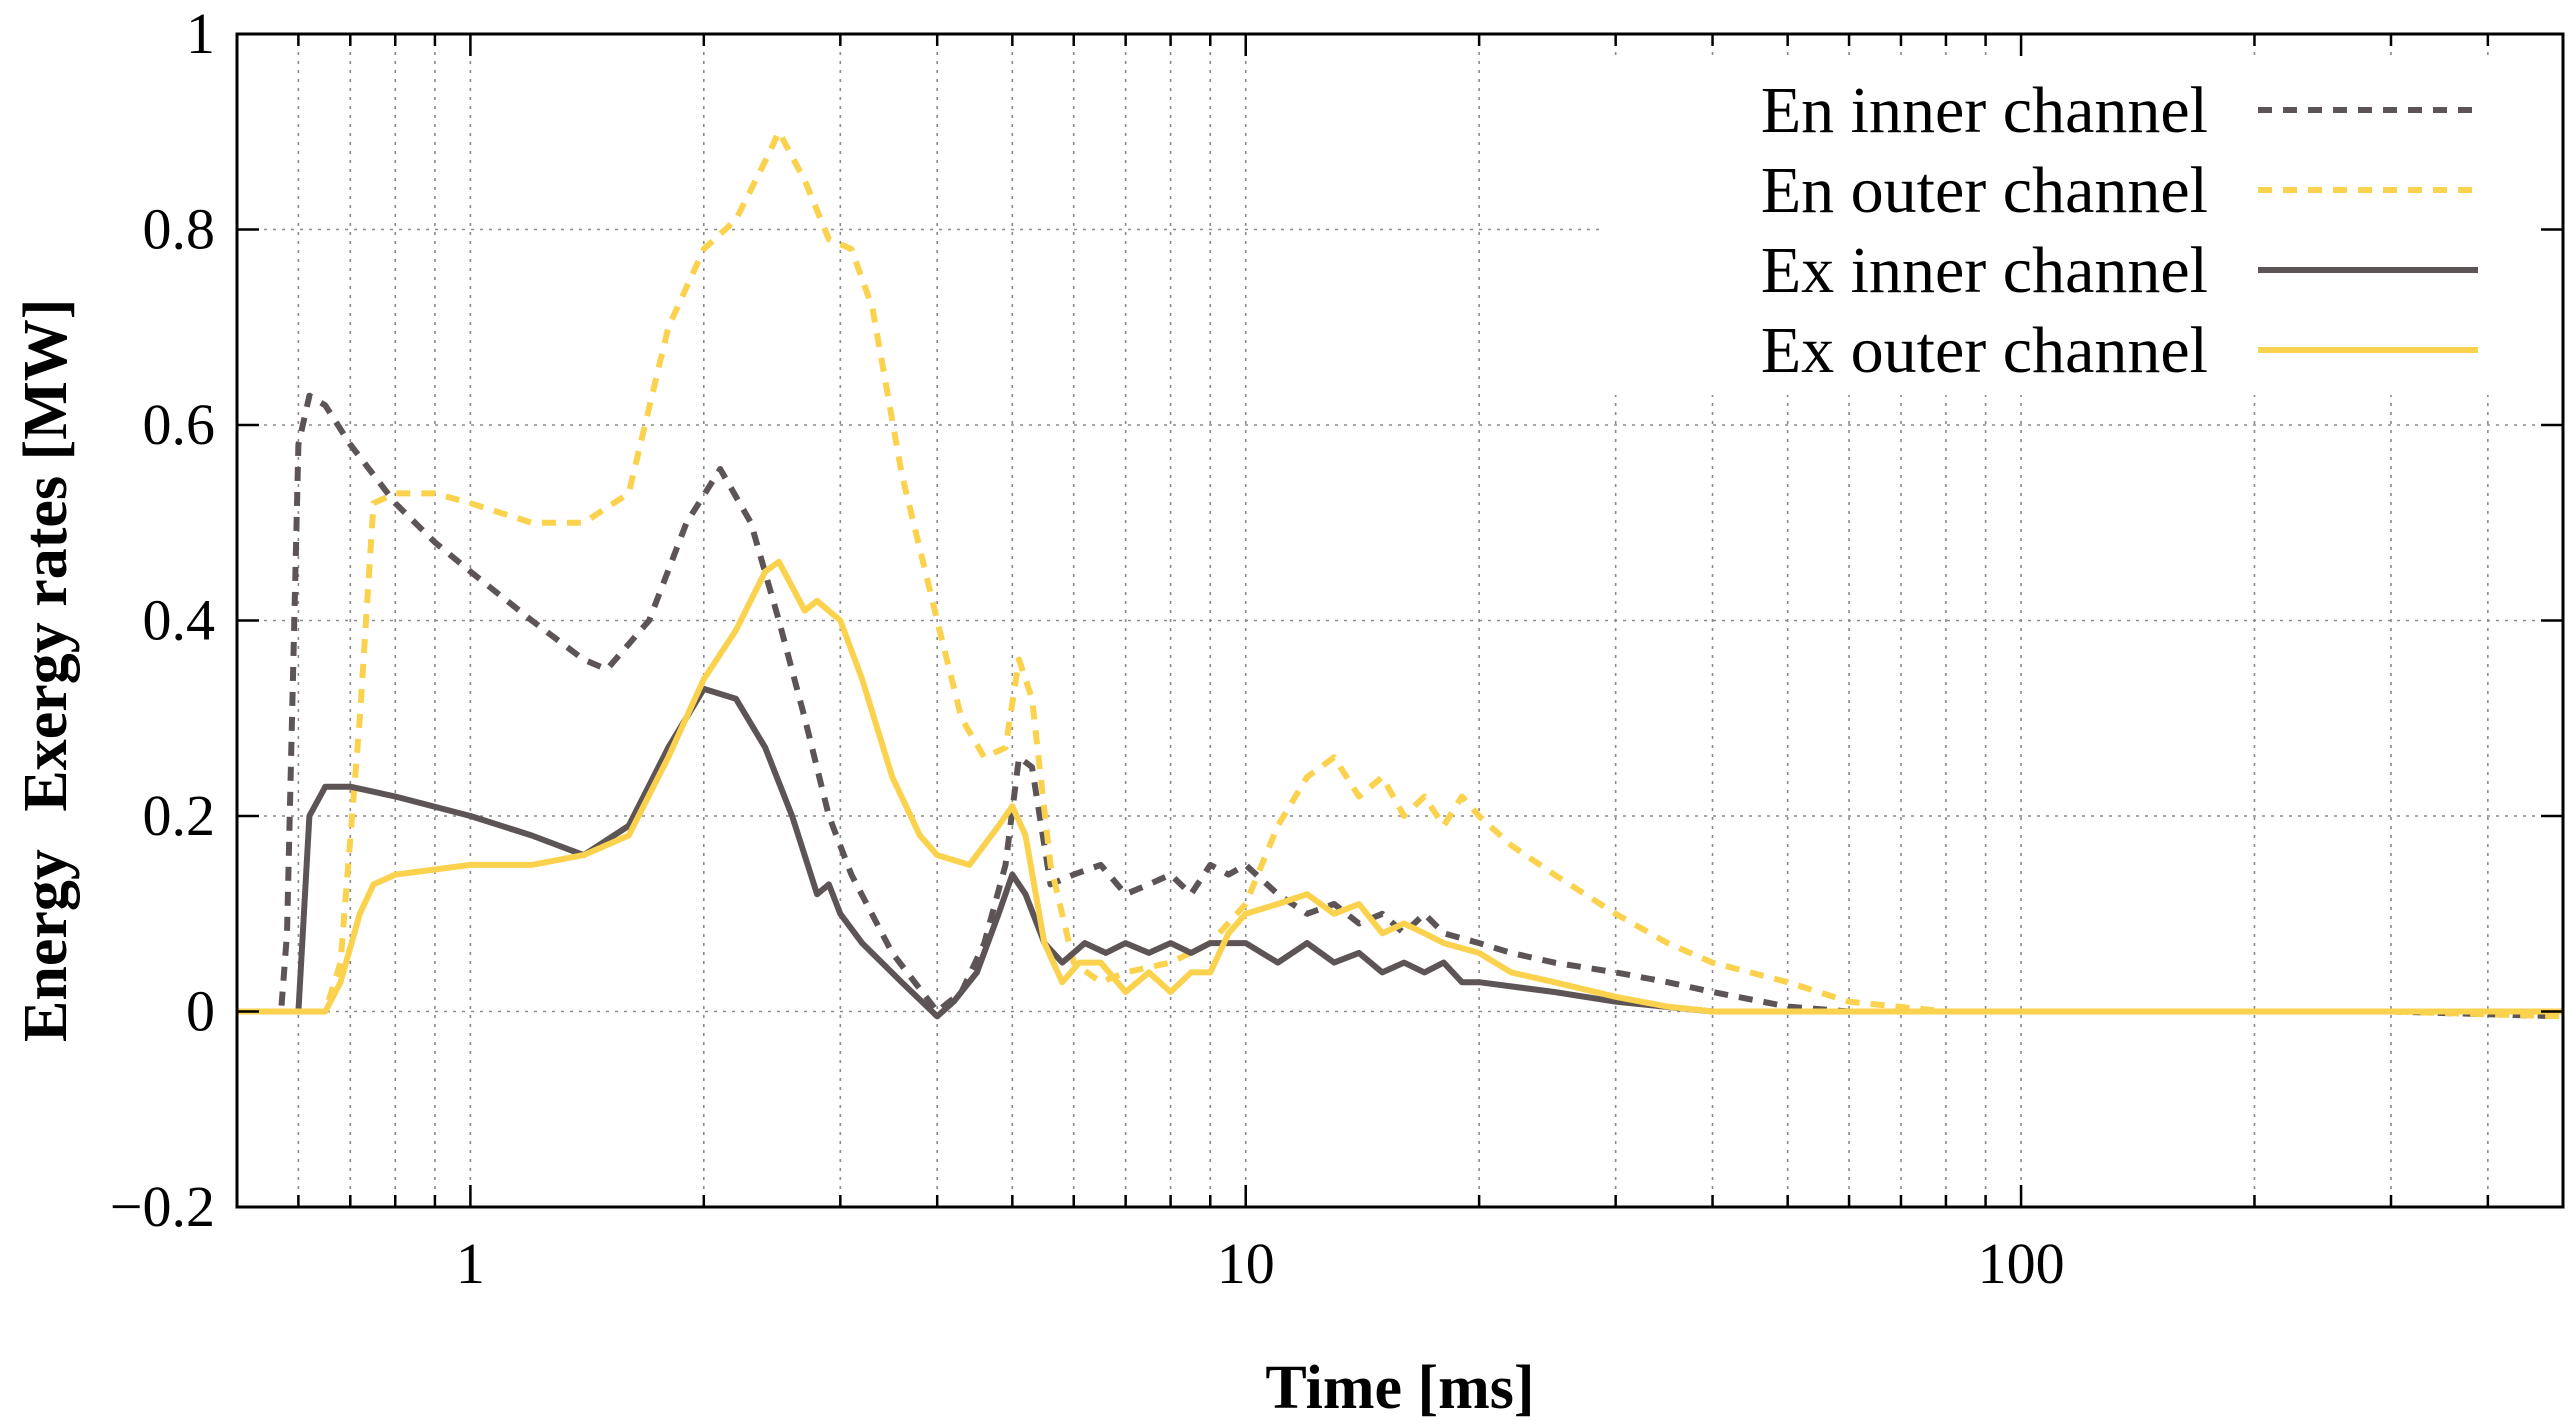  I want to click on legend-label: En inner channel, so click(1984, 110).